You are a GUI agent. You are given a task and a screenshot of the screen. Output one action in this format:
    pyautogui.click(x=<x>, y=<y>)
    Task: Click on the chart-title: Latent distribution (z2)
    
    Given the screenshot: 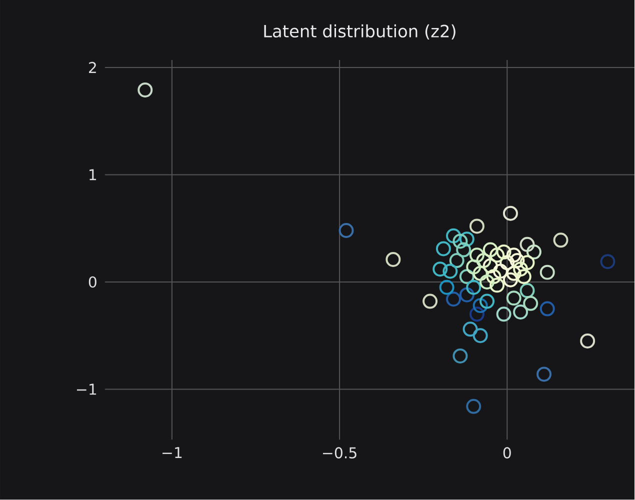 What is the action you would take?
    pyautogui.click(x=360, y=32)
    